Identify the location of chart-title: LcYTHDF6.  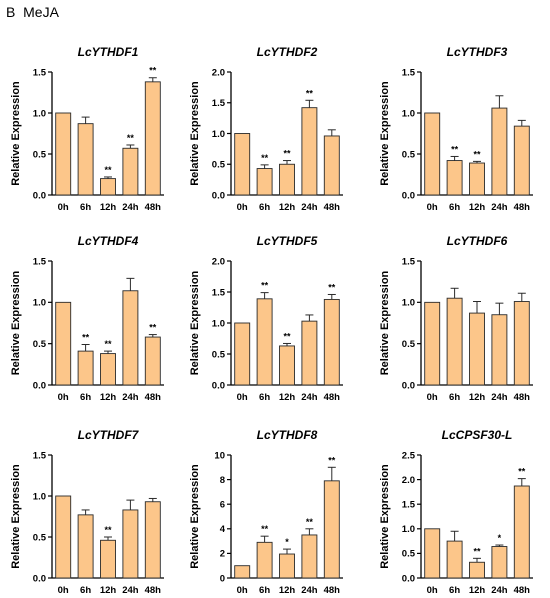
(477, 241).